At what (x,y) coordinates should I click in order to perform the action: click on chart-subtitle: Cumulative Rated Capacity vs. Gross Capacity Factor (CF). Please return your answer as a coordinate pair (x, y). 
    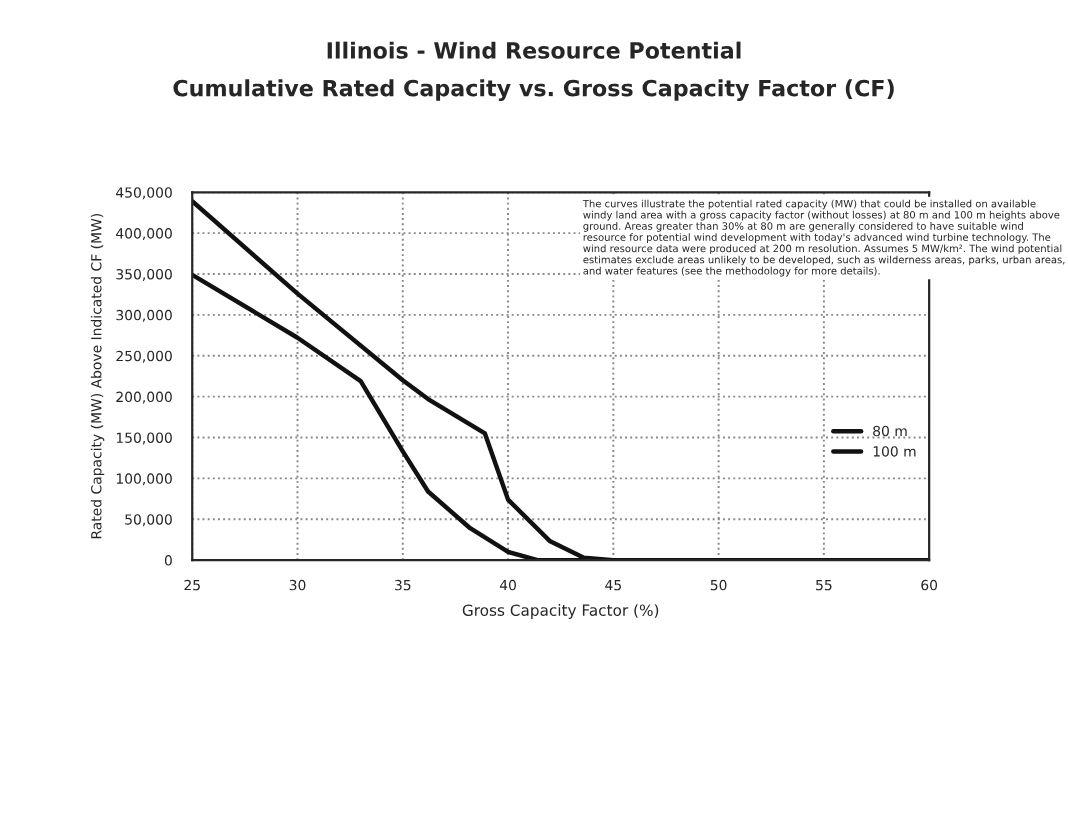
    Looking at the image, I should click on (533, 90).